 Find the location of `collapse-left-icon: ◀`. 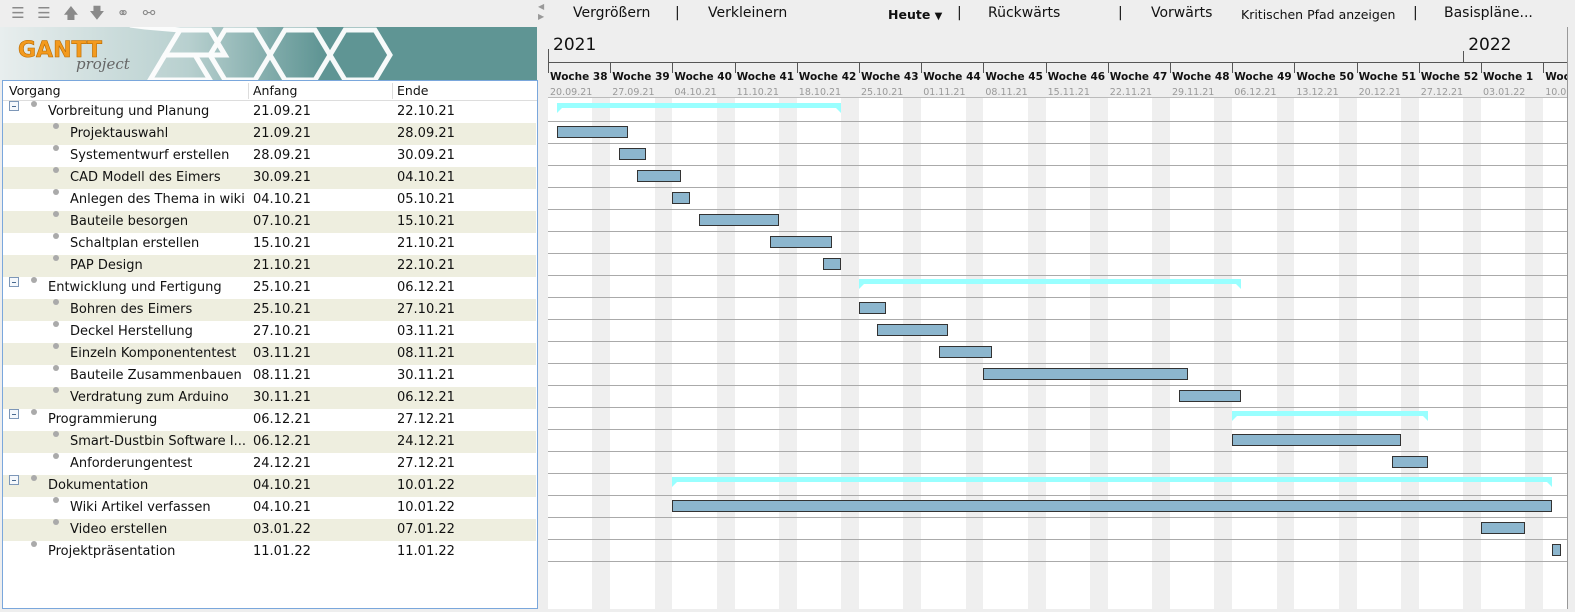

collapse-left-icon: ◀ is located at coordinates (541, 6).